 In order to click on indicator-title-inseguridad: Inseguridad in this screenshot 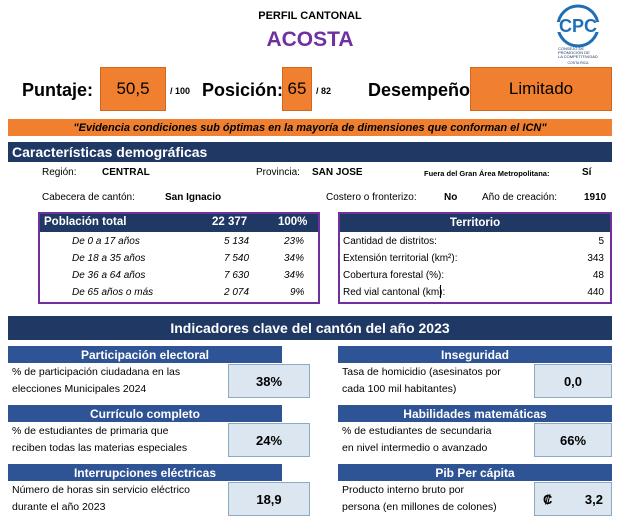, I will do `click(475, 354)`.